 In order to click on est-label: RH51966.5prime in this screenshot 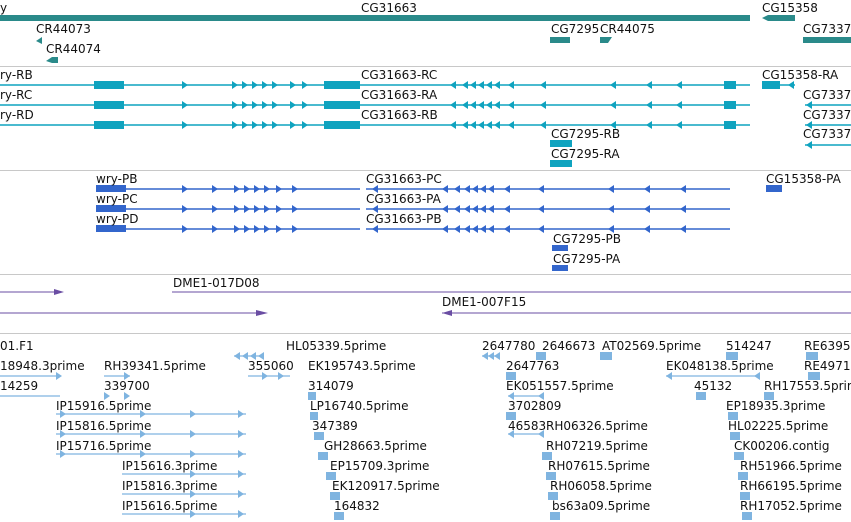, I will do `click(791, 466)`.